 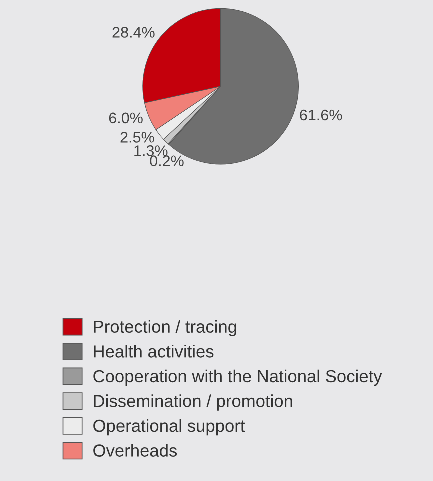 I want to click on legend-label: Protection / tracing, so click(x=165, y=328).